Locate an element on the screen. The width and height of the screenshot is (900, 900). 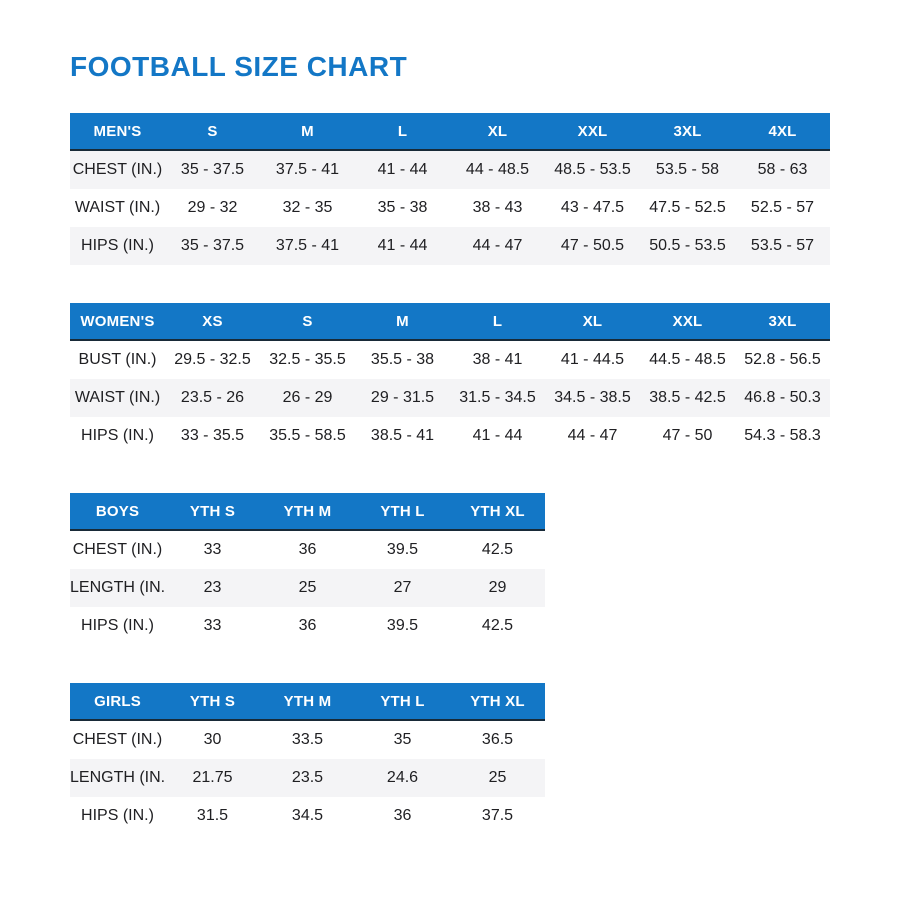
size-value: 32 - 35 is located at coordinates (307, 208).